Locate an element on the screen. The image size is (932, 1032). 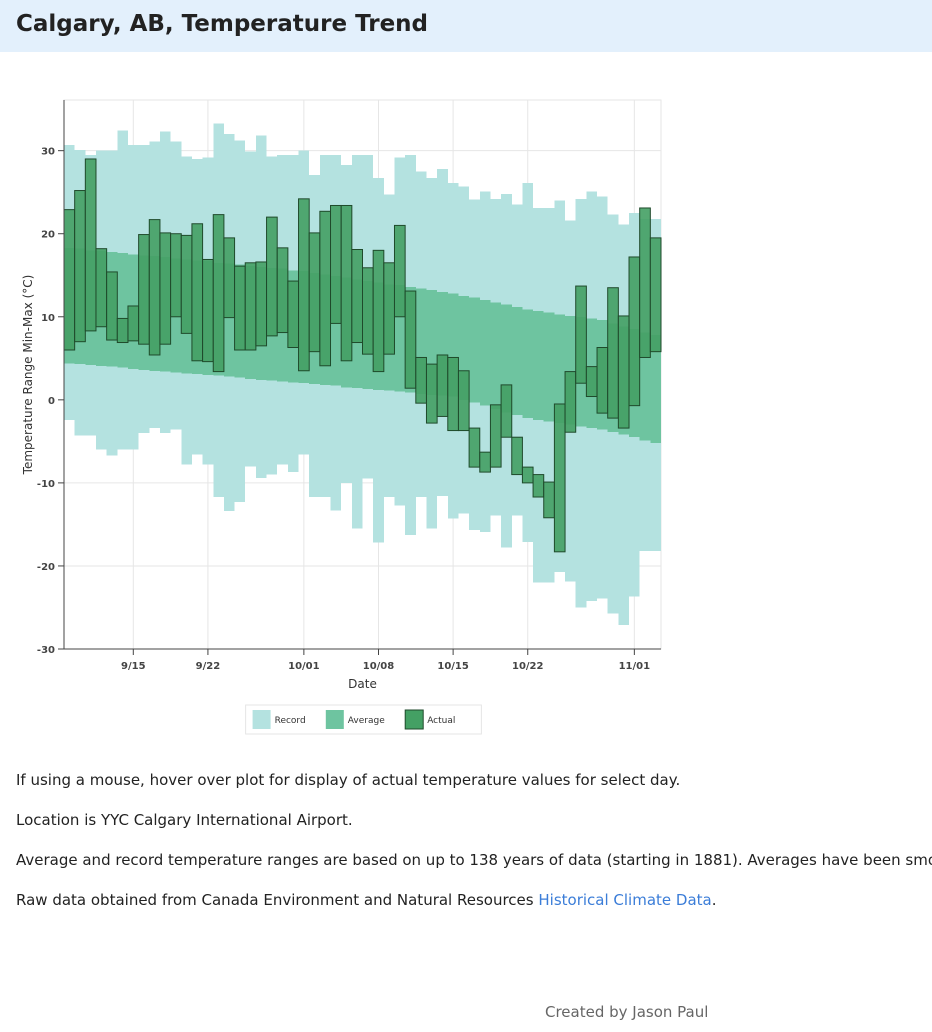
footer: Created by Jason Paul is located at coordinates (627, 1012).